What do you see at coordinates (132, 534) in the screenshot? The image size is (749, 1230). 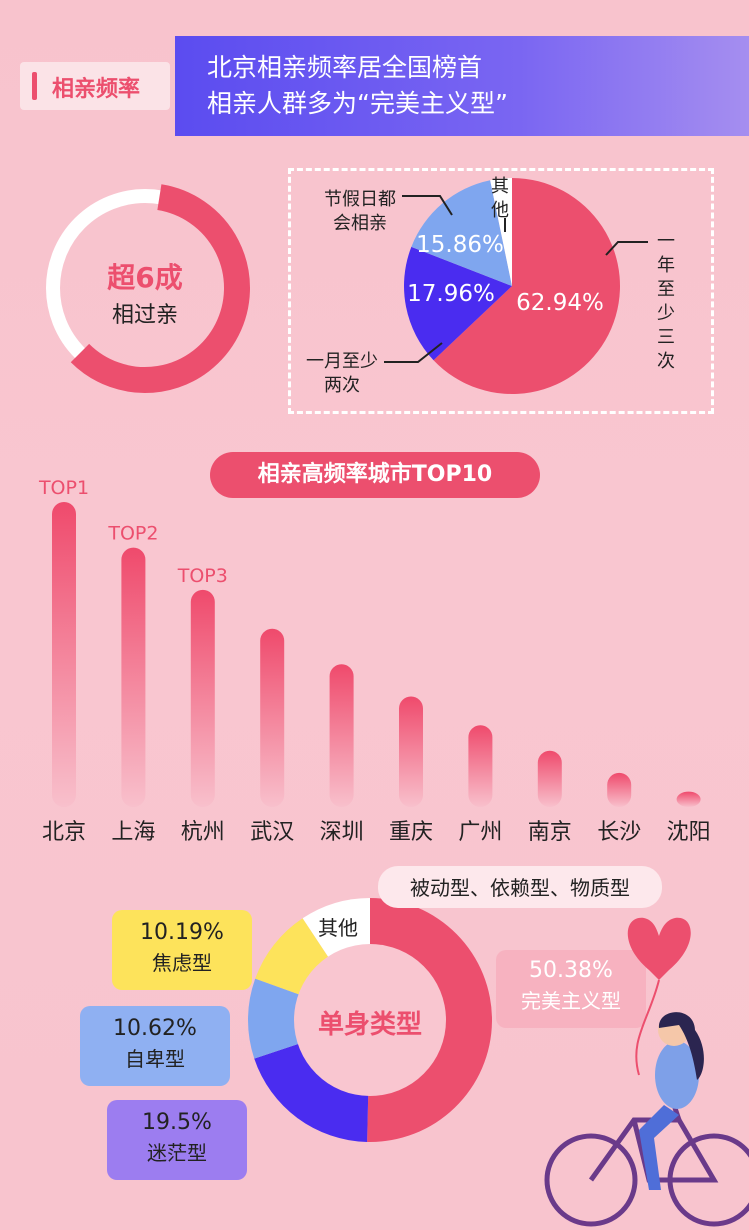 I see `bar-rank-label-1: TOP2` at bounding box center [132, 534].